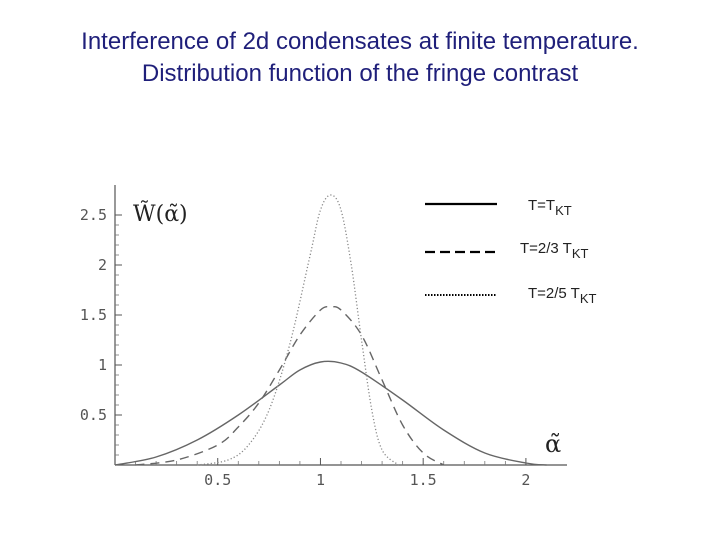 This screenshot has height=540, width=720. Describe the element at coordinates (554, 250) in the screenshot. I see `legend-label-dashed: T=2/3 TKT` at that location.